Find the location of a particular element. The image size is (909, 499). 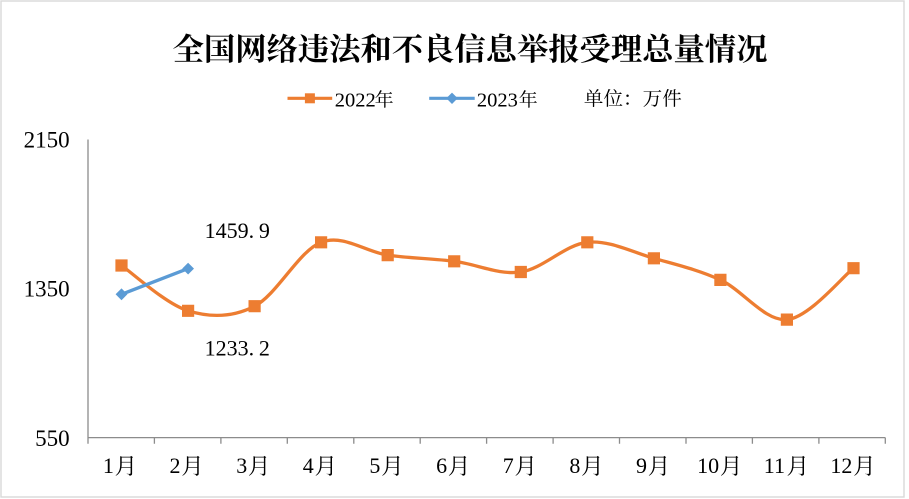

svg-text: 550 is located at coordinates (52, 438).